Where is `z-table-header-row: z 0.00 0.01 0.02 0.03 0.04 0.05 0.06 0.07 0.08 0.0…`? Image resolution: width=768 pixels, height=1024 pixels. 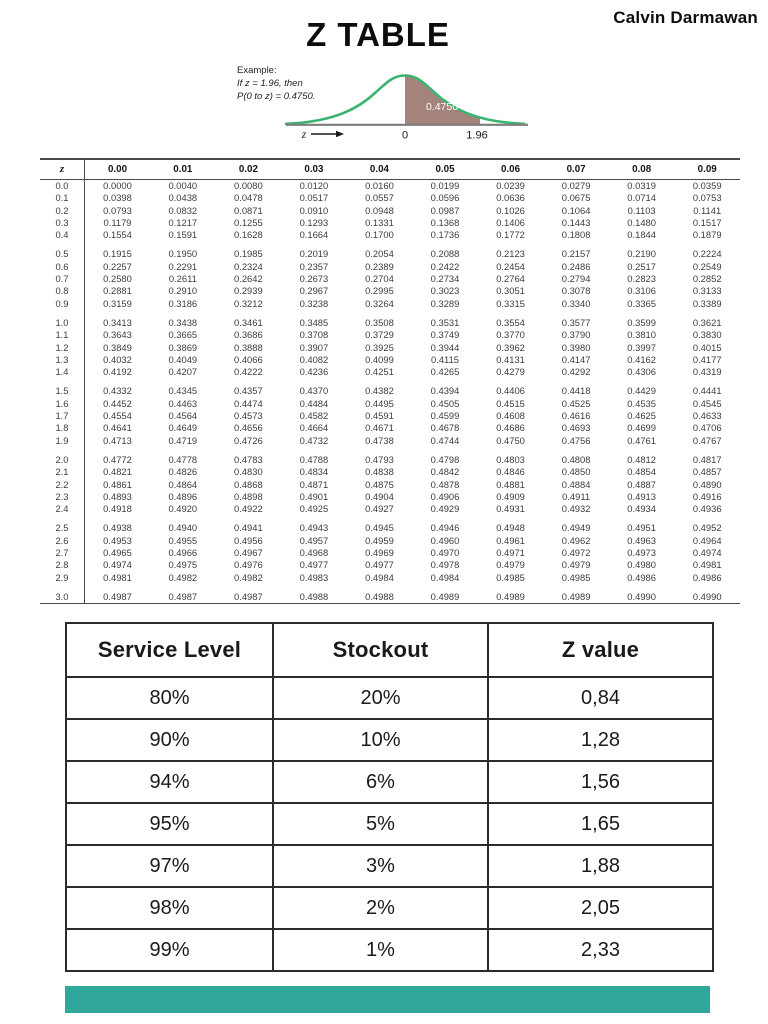 z-table-header-row: z 0.00 0.01 0.02 0.03 0.04 0.05 0.06 0.07 0.08 0.0… is located at coordinates (390, 169).